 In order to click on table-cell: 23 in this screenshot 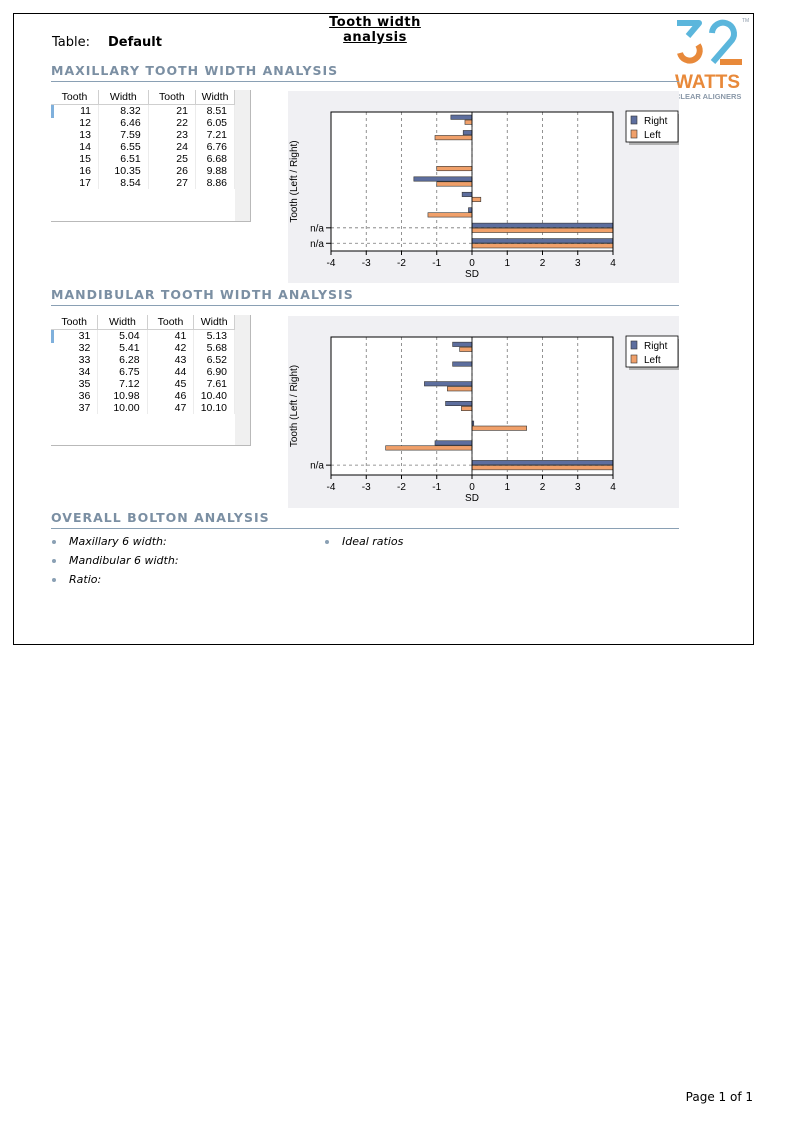, I will do `click(172, 135)`.